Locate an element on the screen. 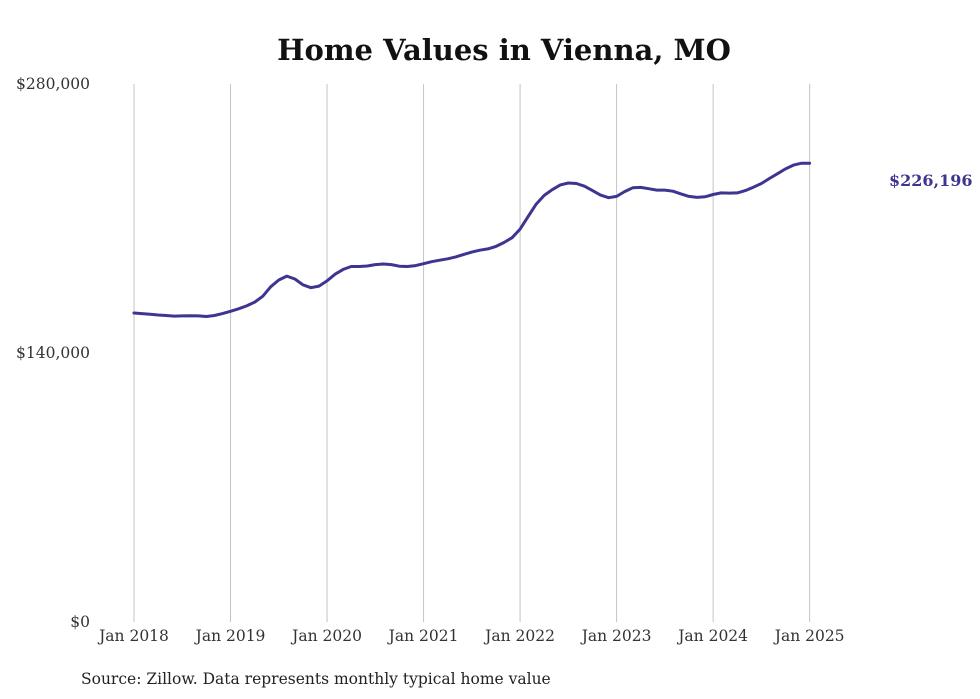 The height and width of the screenshot is (699, 980). x-tick-label: Jan 2021 is located at coordinates (423, 636).